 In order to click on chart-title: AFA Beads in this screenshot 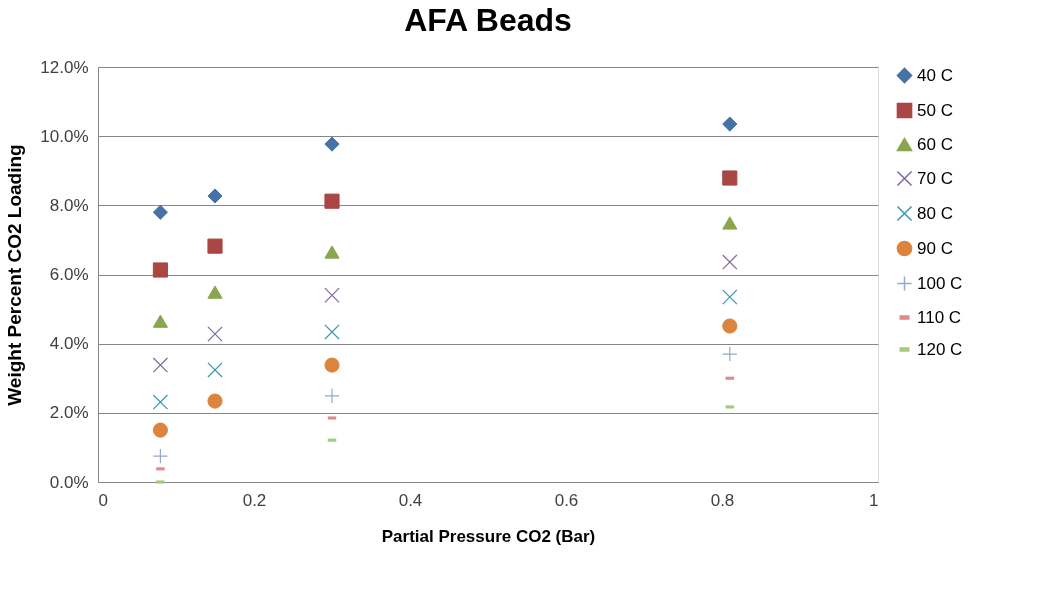, I will do `click(488, 20)`.